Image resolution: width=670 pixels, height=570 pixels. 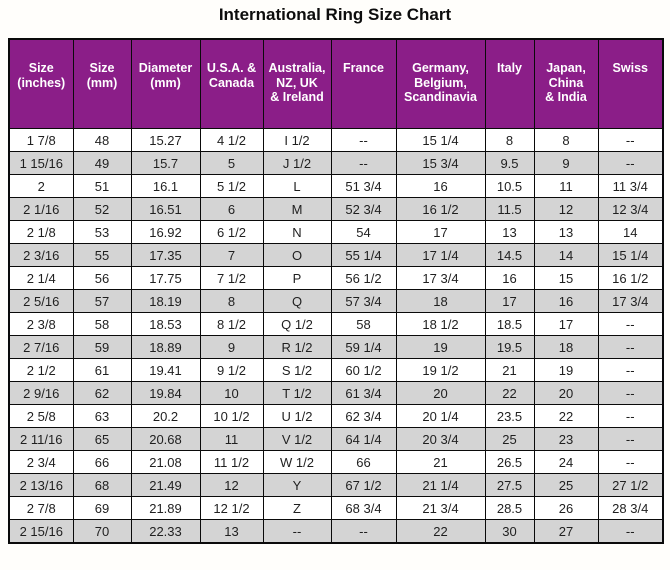 I want to click on table-cell: 24, so click(x=566, y=462).